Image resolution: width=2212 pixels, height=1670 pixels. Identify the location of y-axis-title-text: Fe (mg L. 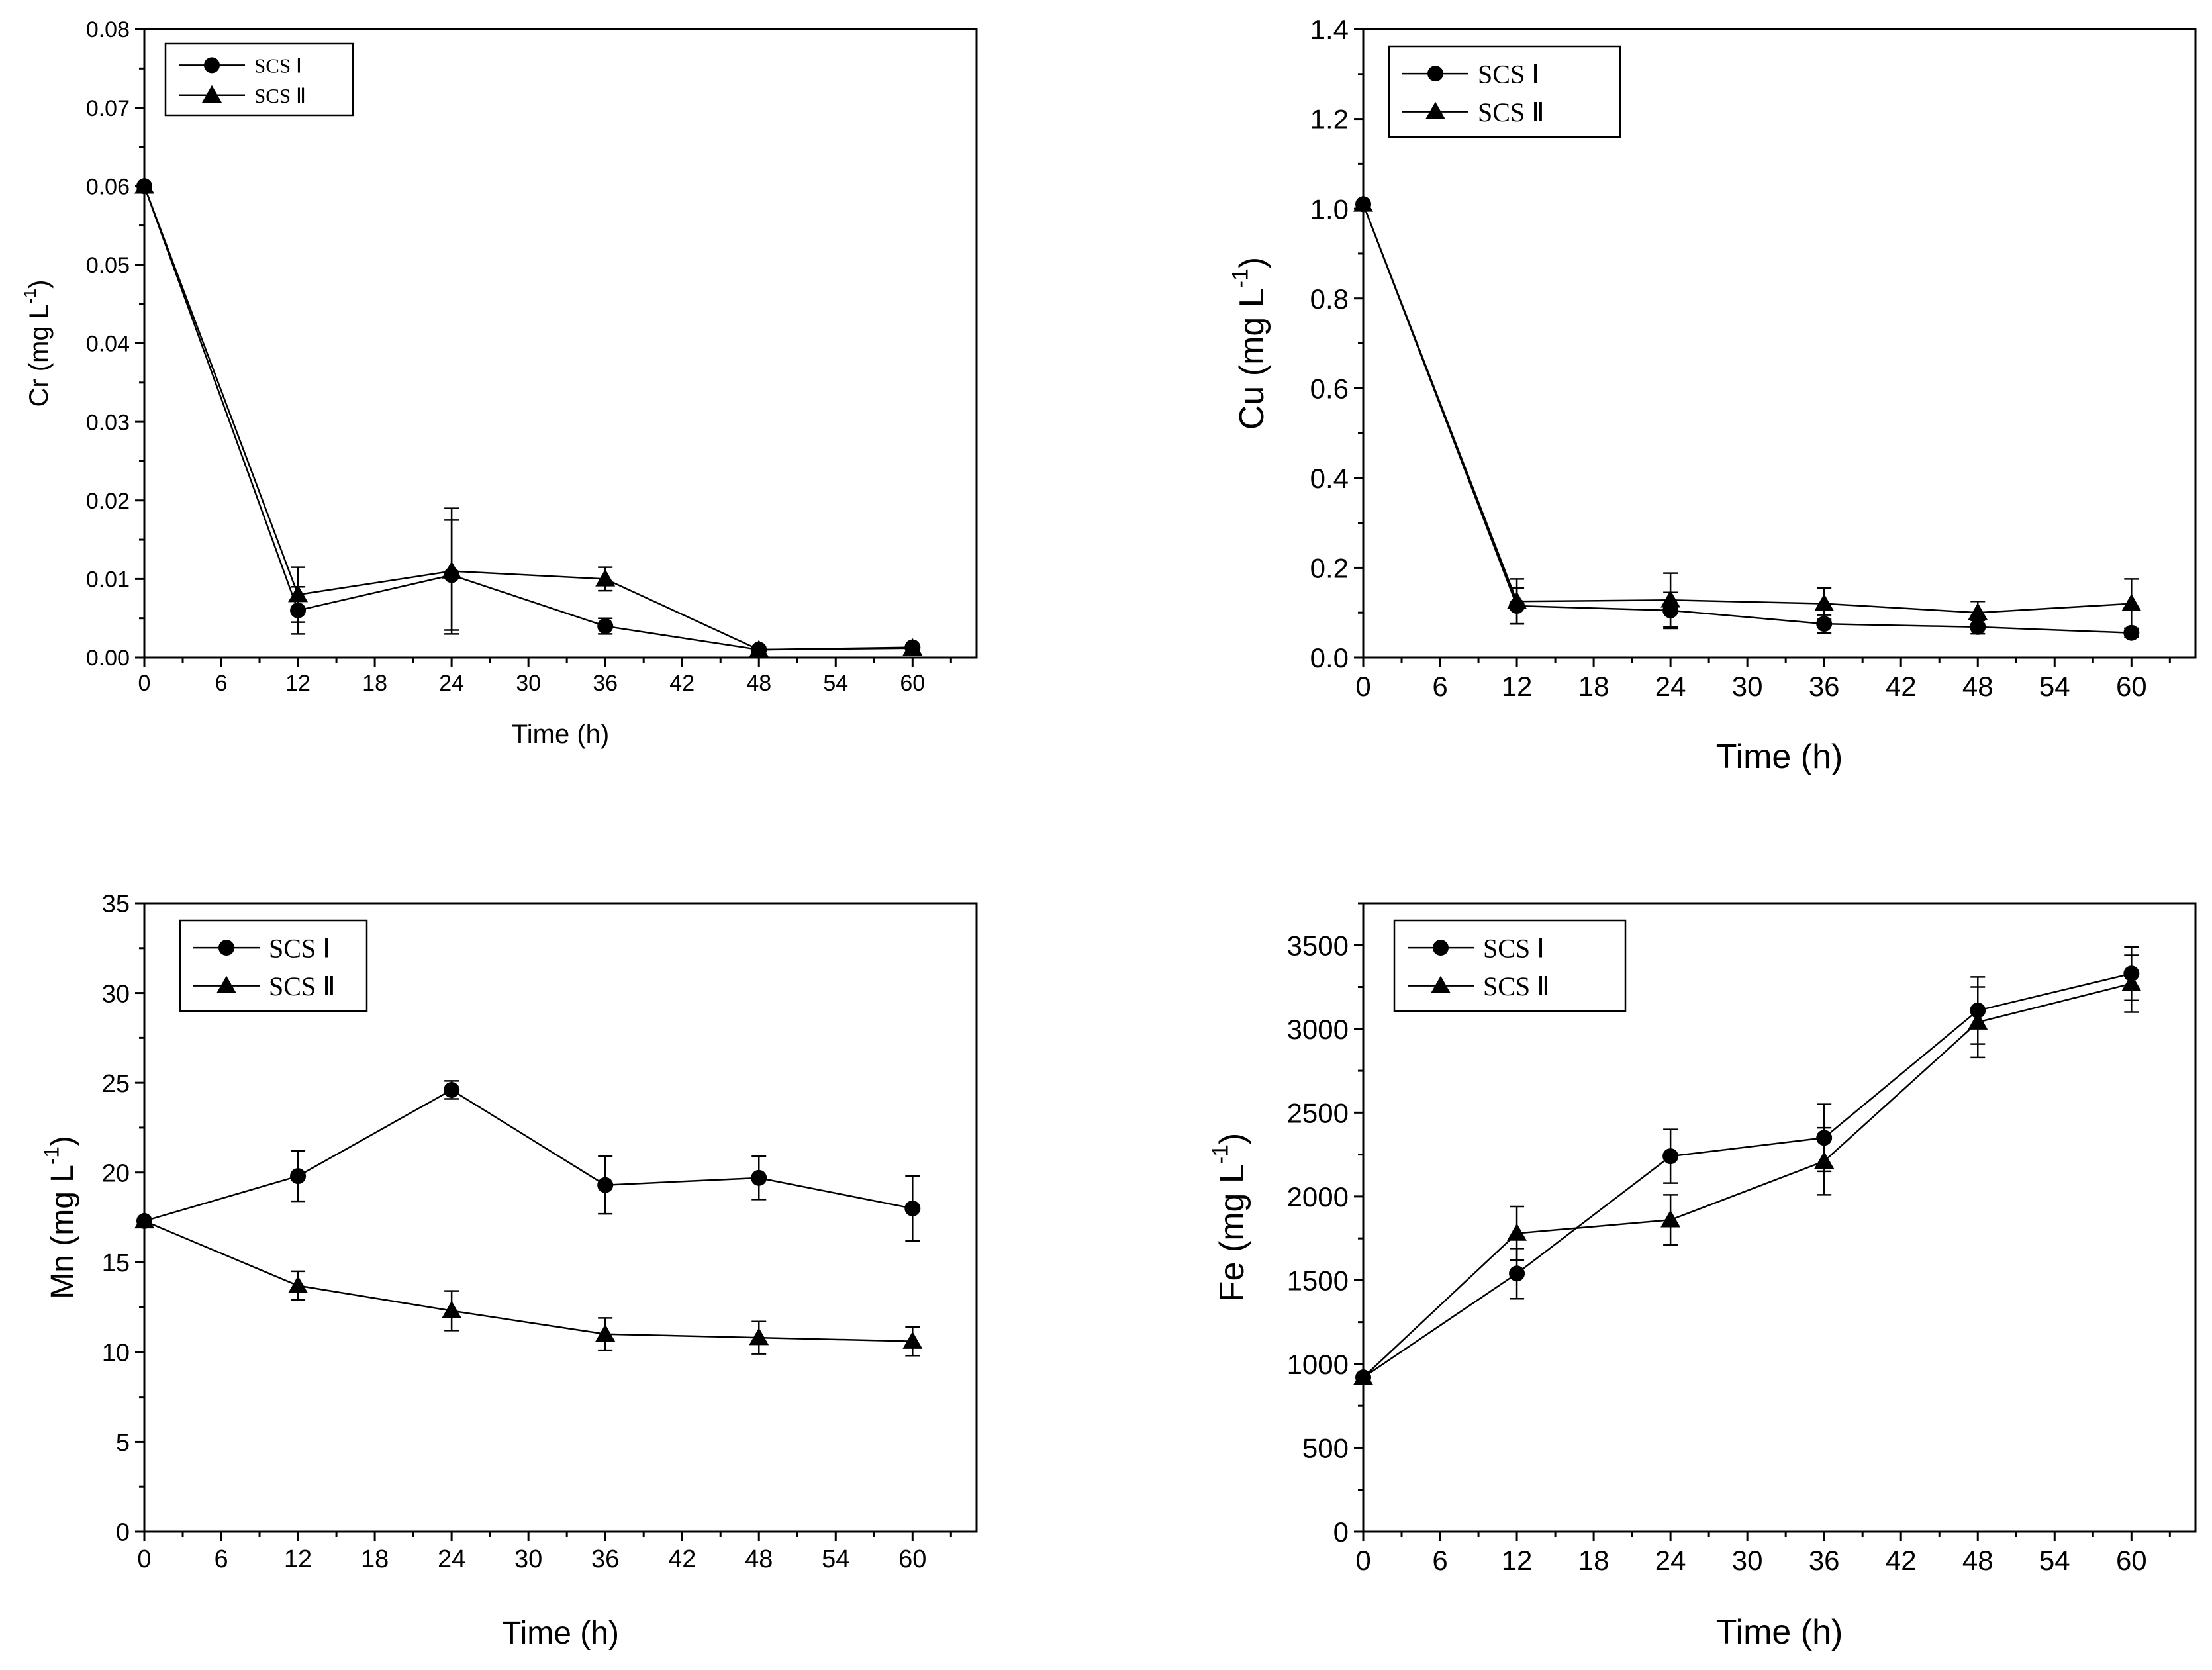
(1232, 1233).